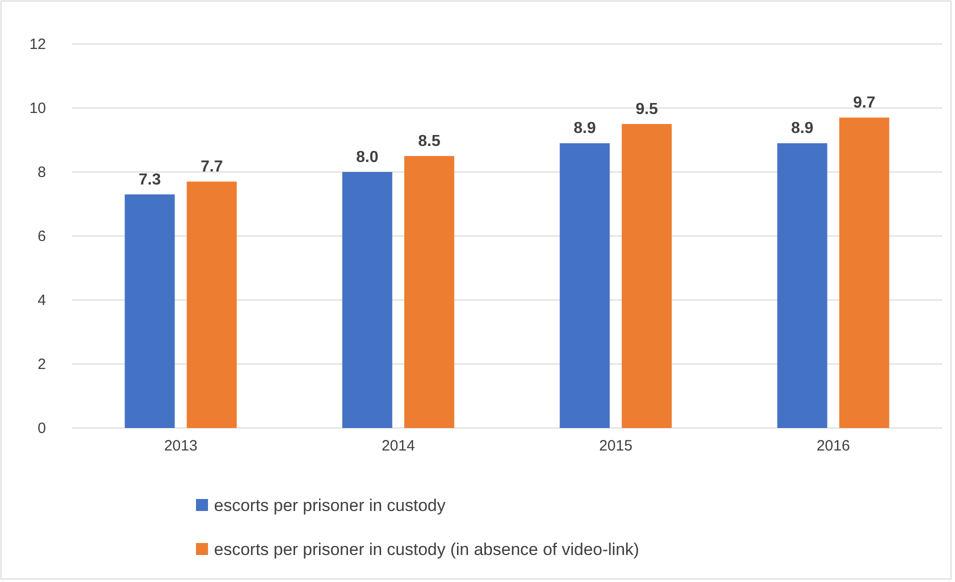 The width and height of the screenshot is (955, 582). Describe the element at coordinates (37, 44) in the screenshot. I see `y-tick-label: 12` at that location.